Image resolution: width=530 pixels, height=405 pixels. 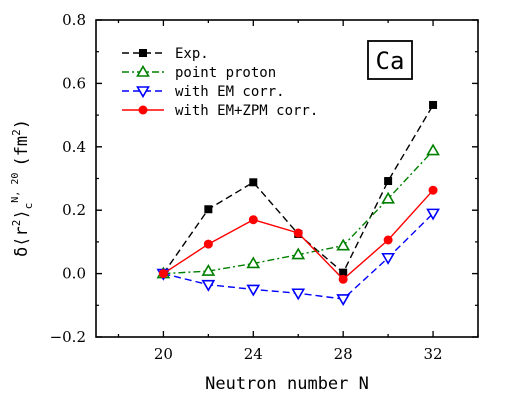 What do you see at coordinates (433, 354) in the screenshot?
I see `x-tick-label: 32` at bounding box center [433, 354].